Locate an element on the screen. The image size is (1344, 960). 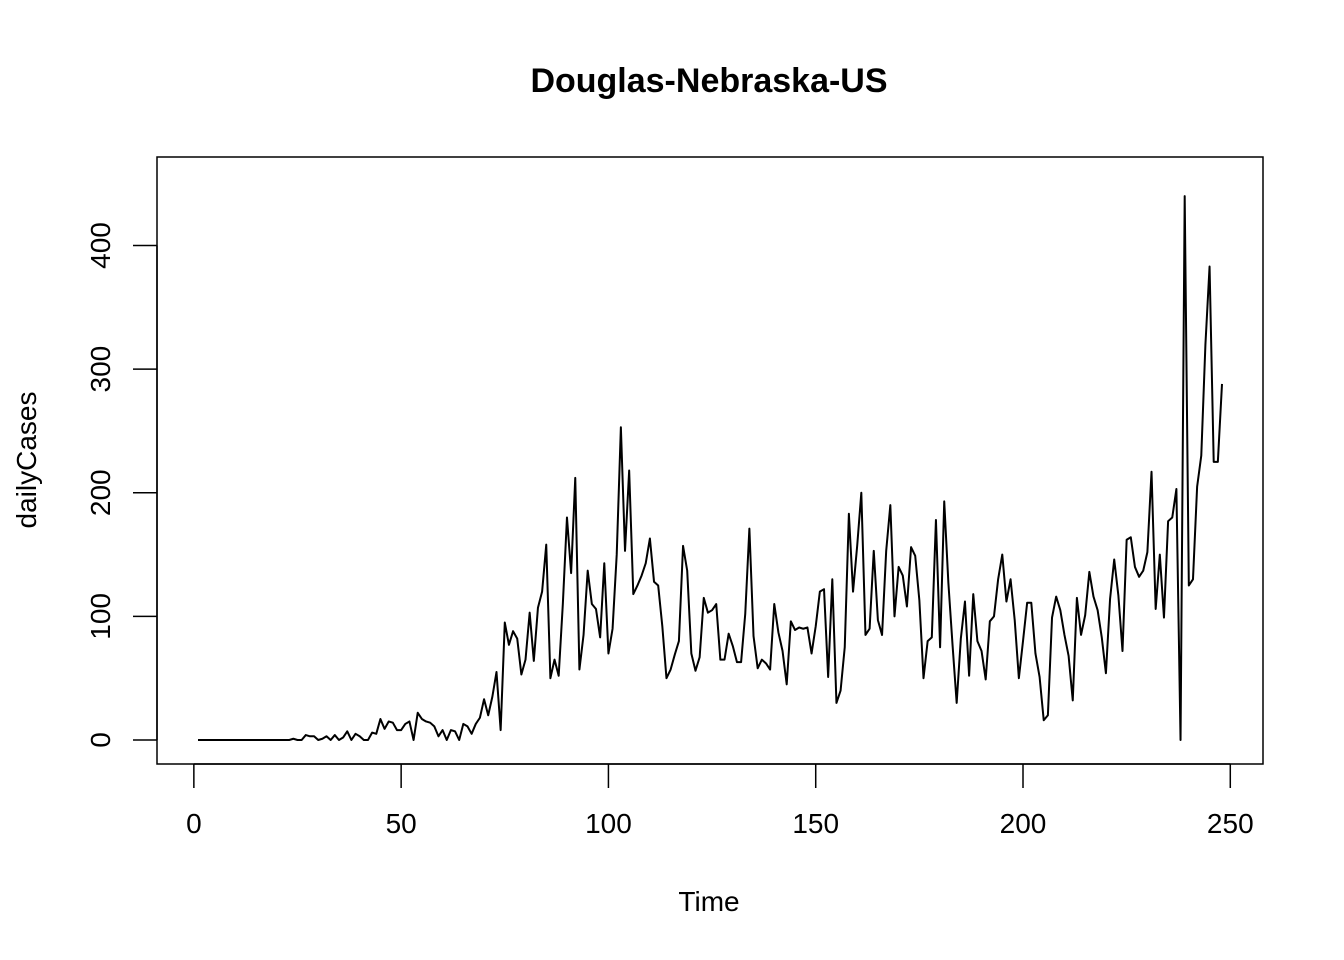
x-axis-label: Time is located at coordinates (708, 901).